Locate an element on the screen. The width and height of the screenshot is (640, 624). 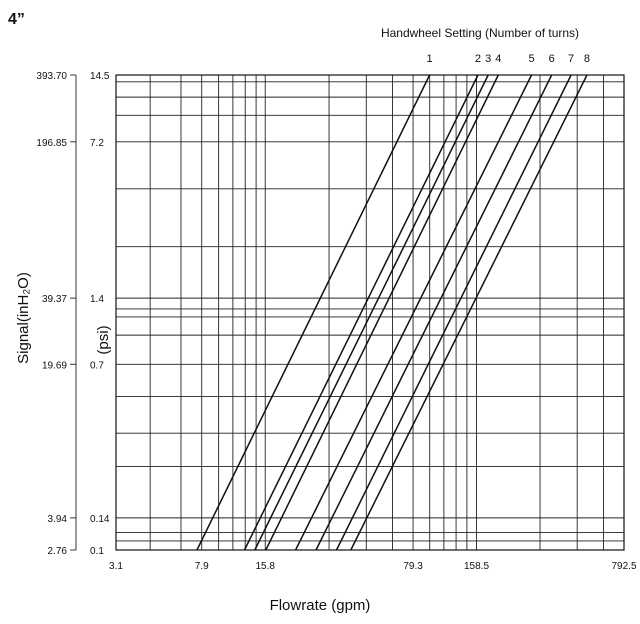
x-tick-label: 3.1 is located at coordinates (116, 566).